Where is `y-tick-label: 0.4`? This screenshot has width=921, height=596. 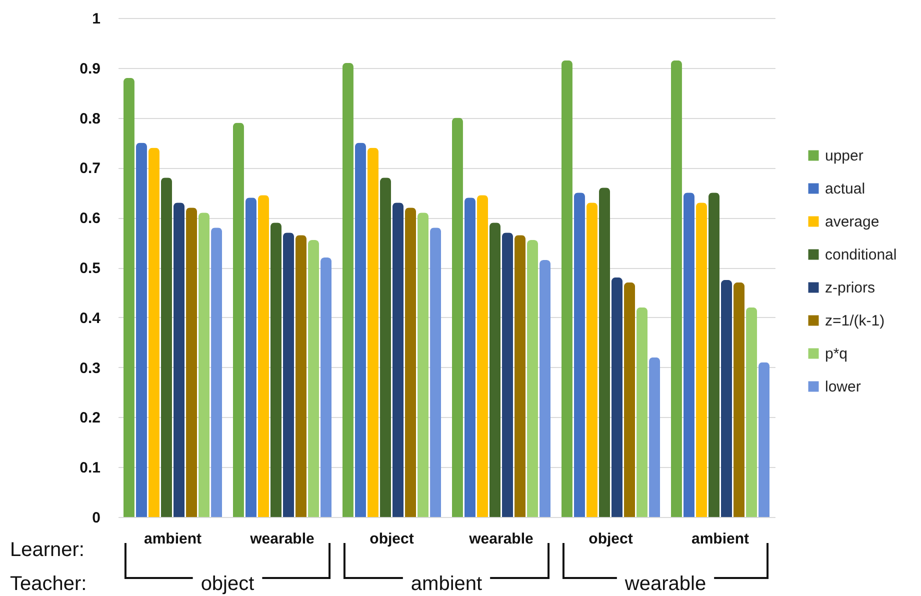 y-tick-label: 0.4 is located at coordinates (91, 318).